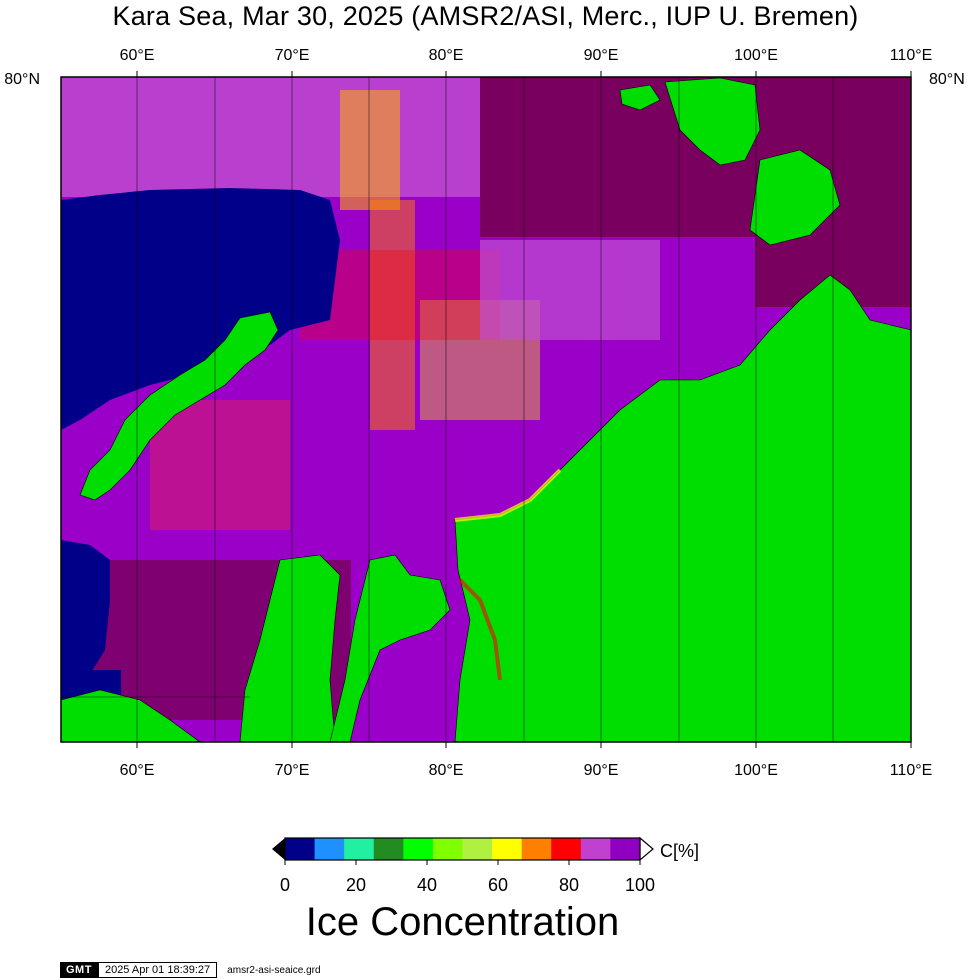 The height and width of the screenshot is (980, 971). What do you see at coordinates (601, 55) in the screenshot?
I see `top-lon-label: 90°E` at bounding box center [601, 55].